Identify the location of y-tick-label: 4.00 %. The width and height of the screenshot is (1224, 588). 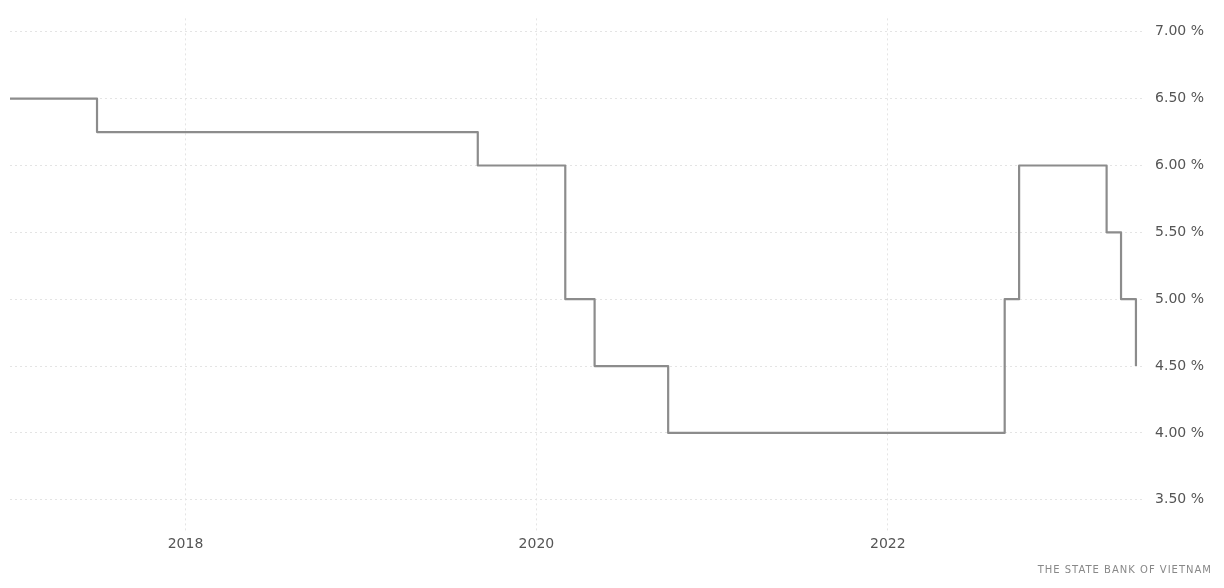
(1180, 431).